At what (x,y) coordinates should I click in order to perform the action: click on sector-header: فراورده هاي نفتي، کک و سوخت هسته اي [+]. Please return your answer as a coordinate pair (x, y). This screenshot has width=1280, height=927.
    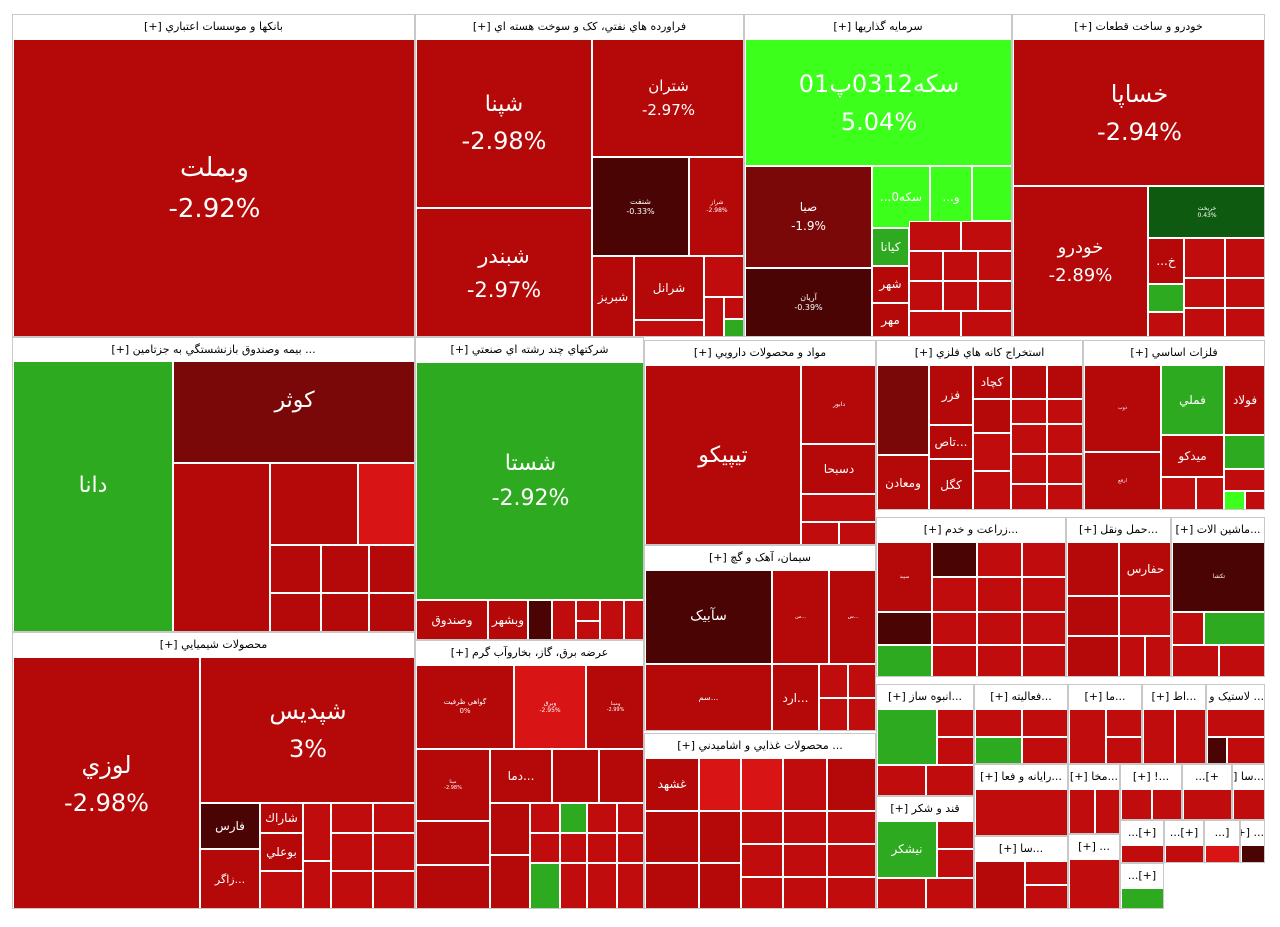
    Looking at the image, I should click on (579, 27).